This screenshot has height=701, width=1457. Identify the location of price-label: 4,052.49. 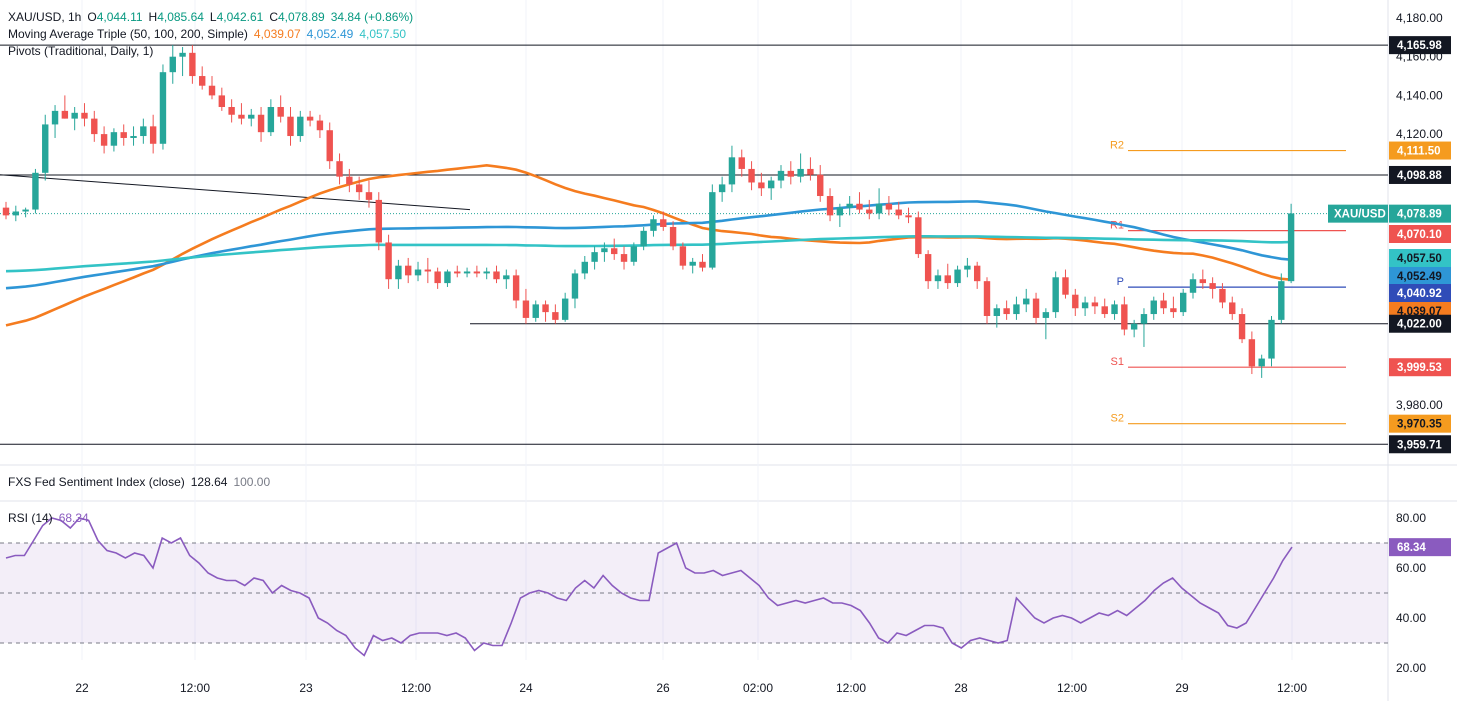
(1419, 277).